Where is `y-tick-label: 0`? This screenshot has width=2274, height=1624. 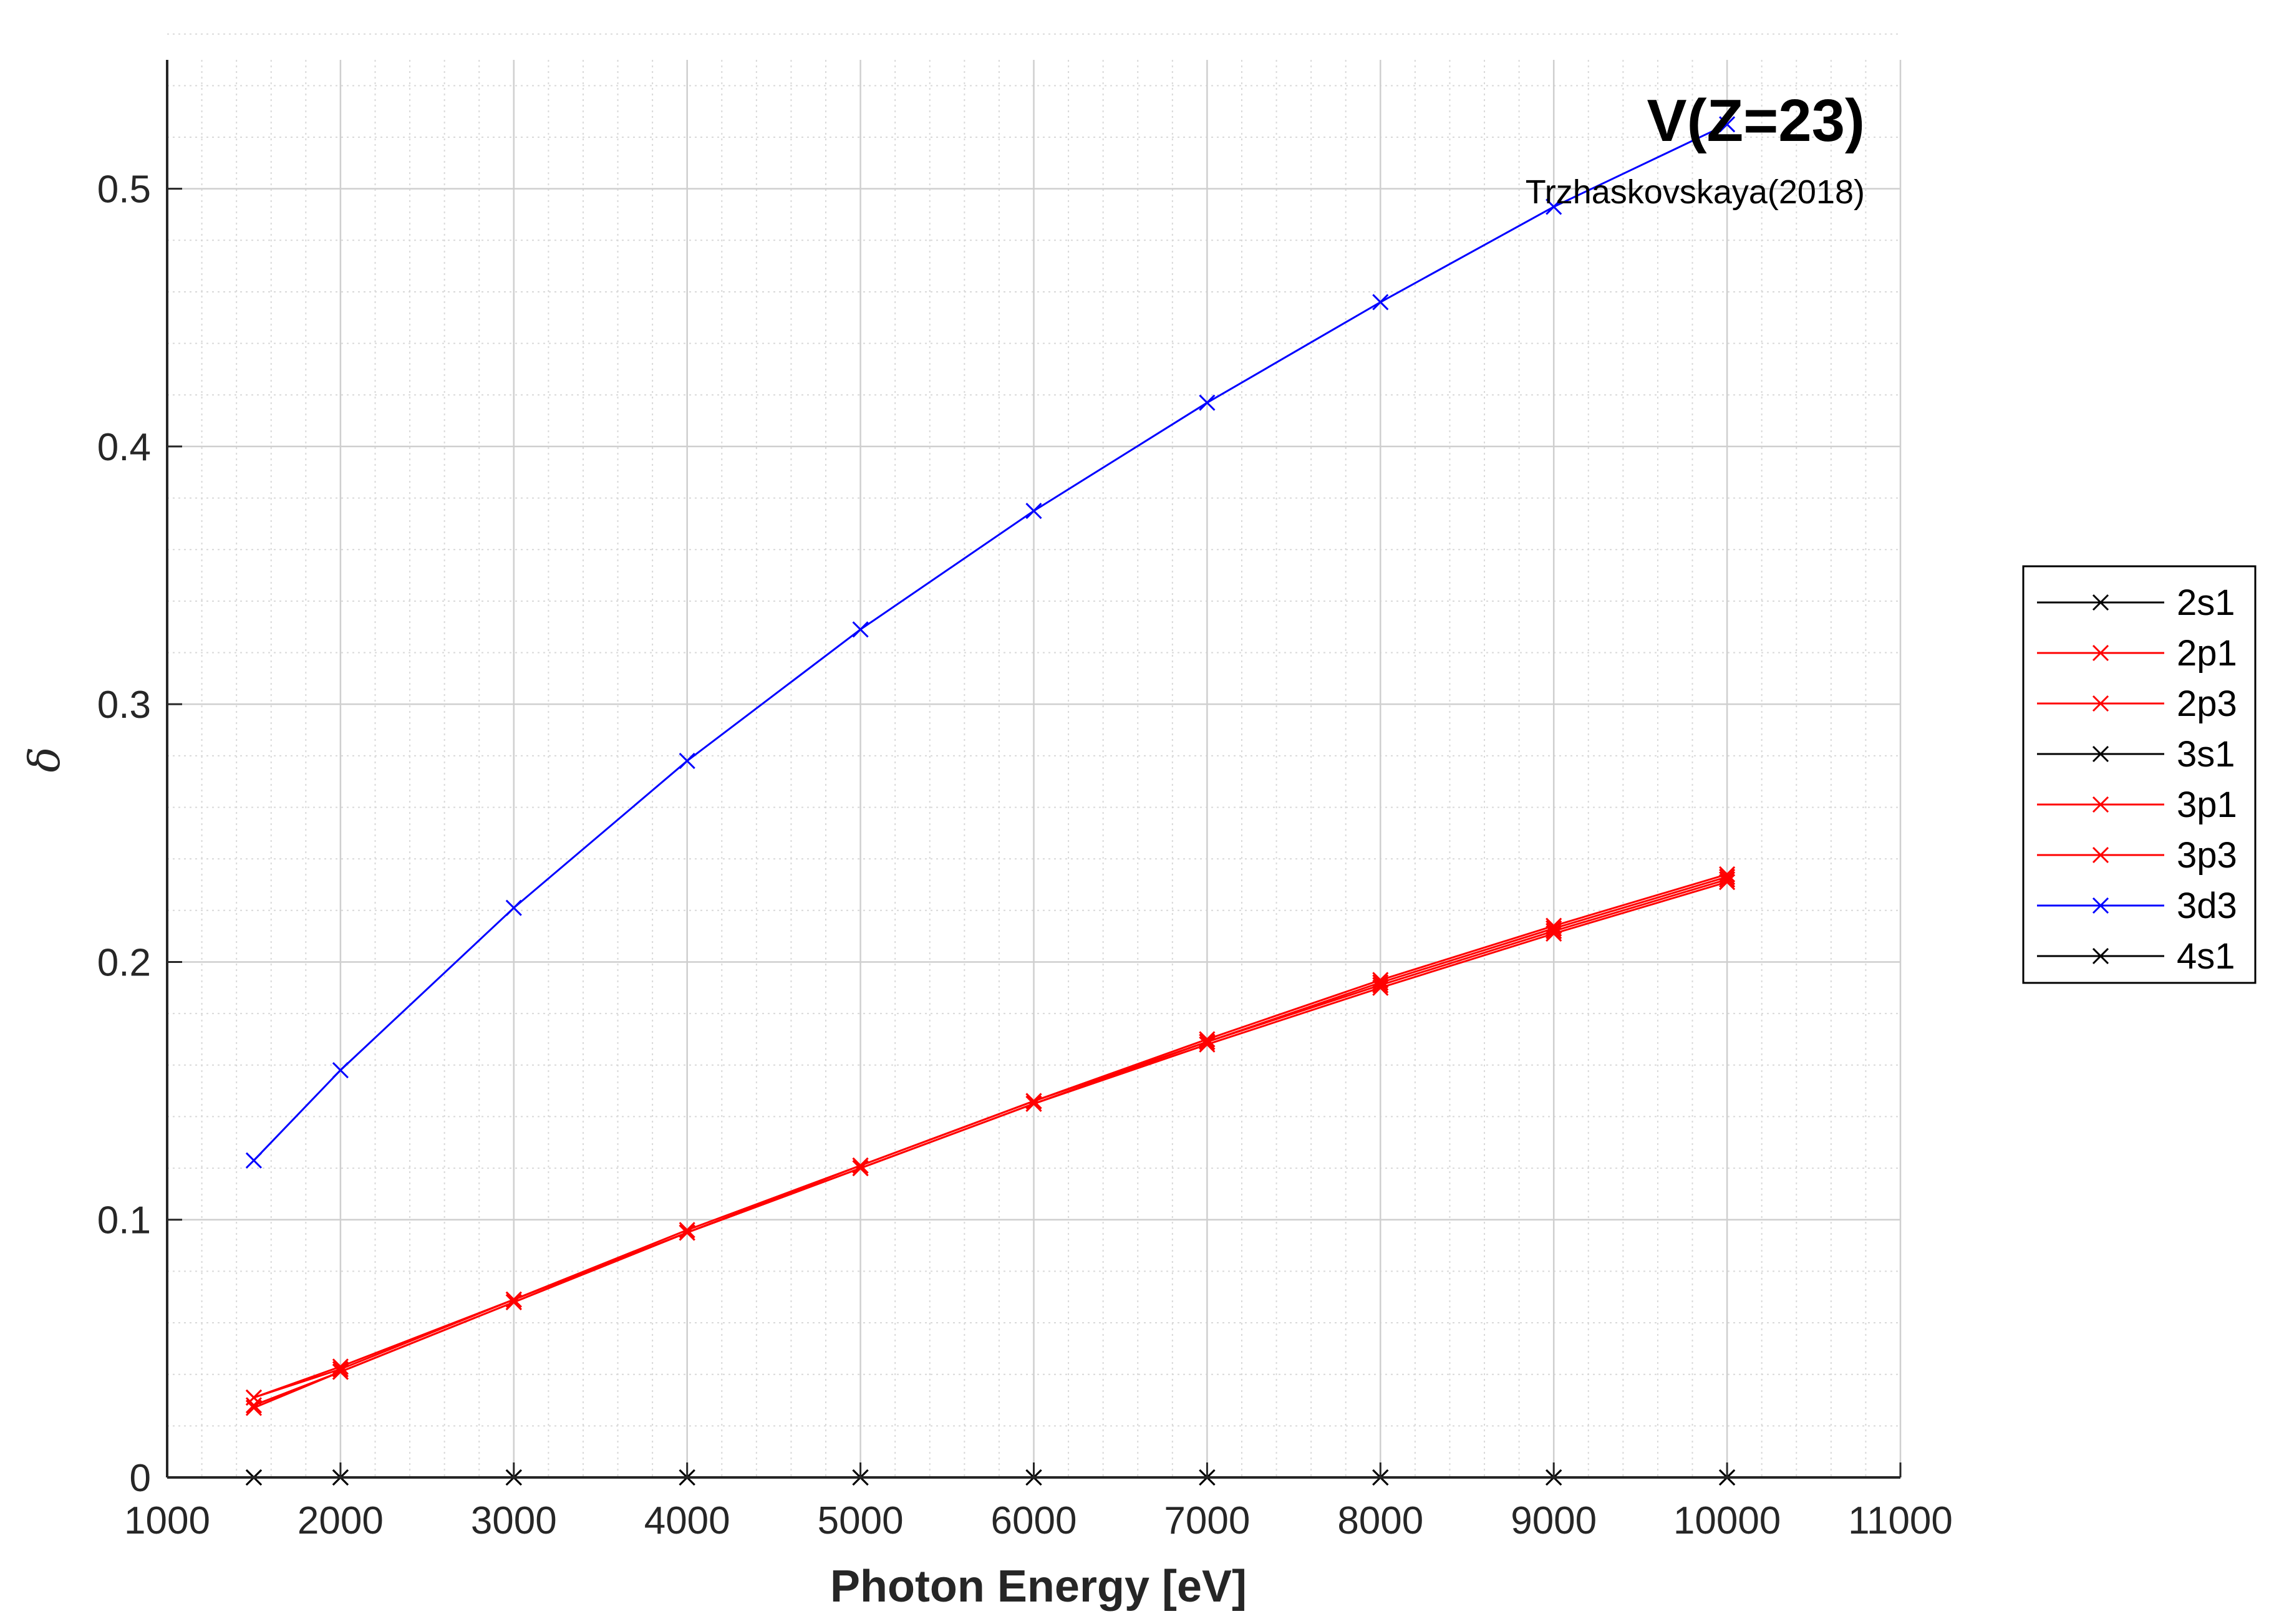 y-tick-label: 0 is located at coordinates (140, 1478).